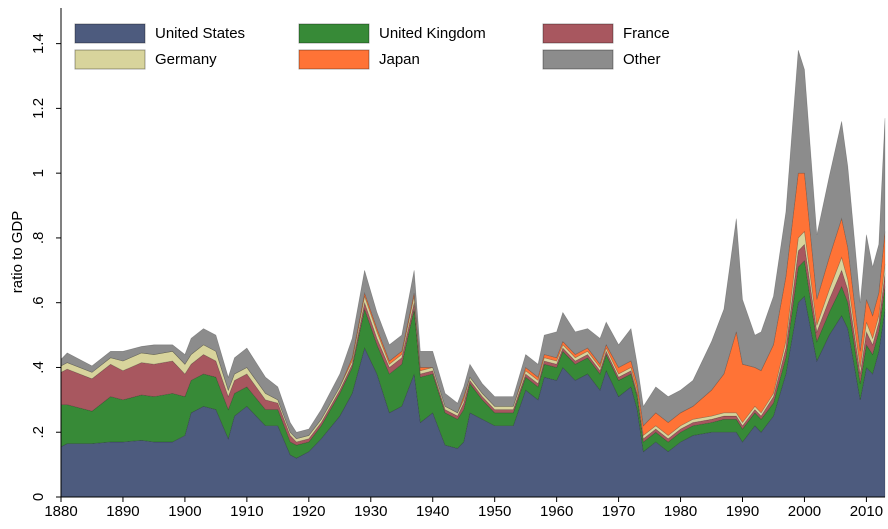 The height and width of the screenshot is (529, 888). I want to click on x-tick-label: 1920, so click(308, 511).